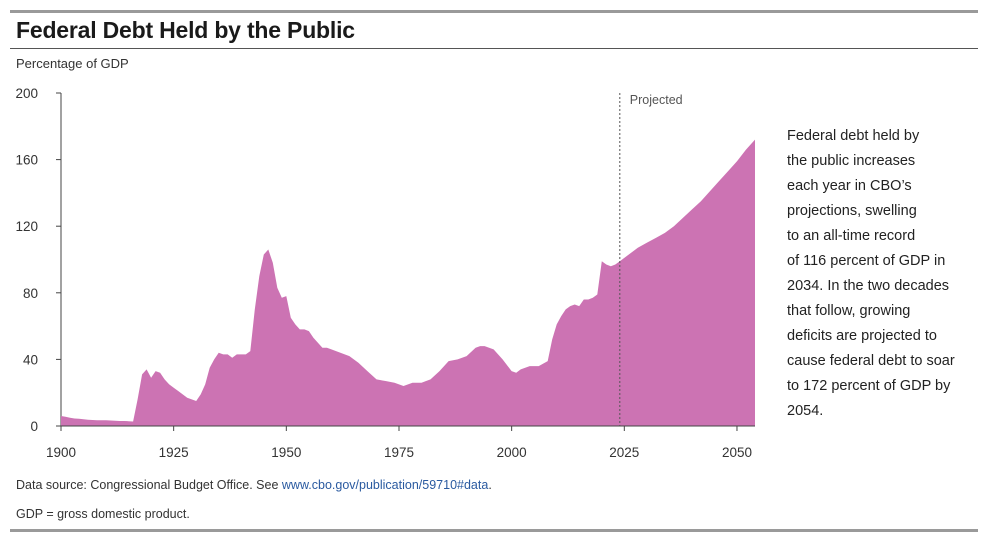 This screenshot has height=545, width=1000. Describe the element at coordinates (30, 359) in the screenshot. I see `y-tick-label: 40` at that location.